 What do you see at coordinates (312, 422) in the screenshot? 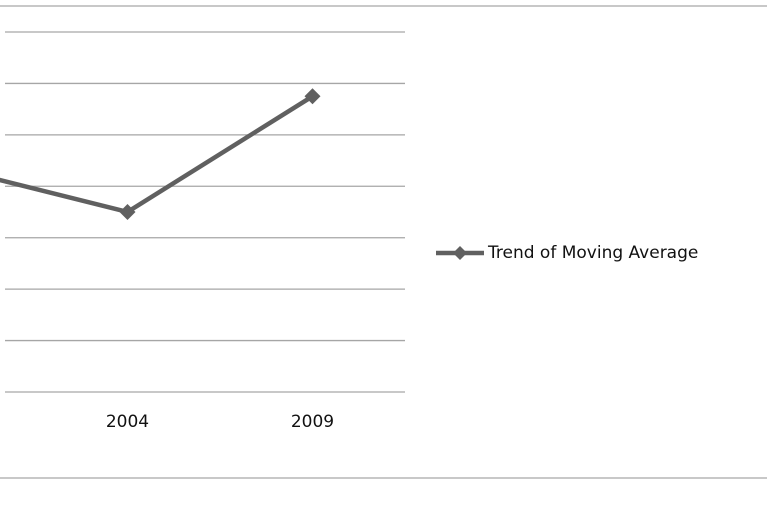
I see `x-tick-label: 2009` at bounding box center [312, 422].